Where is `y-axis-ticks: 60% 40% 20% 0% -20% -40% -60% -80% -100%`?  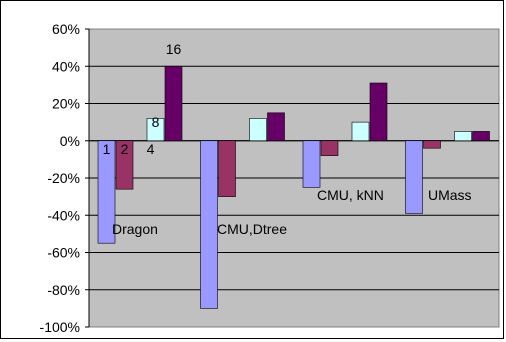 y-axis-ticks: 60% 40% 20% 0% -20% -40% -60% -80% -100% is located at coordinates (65, 178).